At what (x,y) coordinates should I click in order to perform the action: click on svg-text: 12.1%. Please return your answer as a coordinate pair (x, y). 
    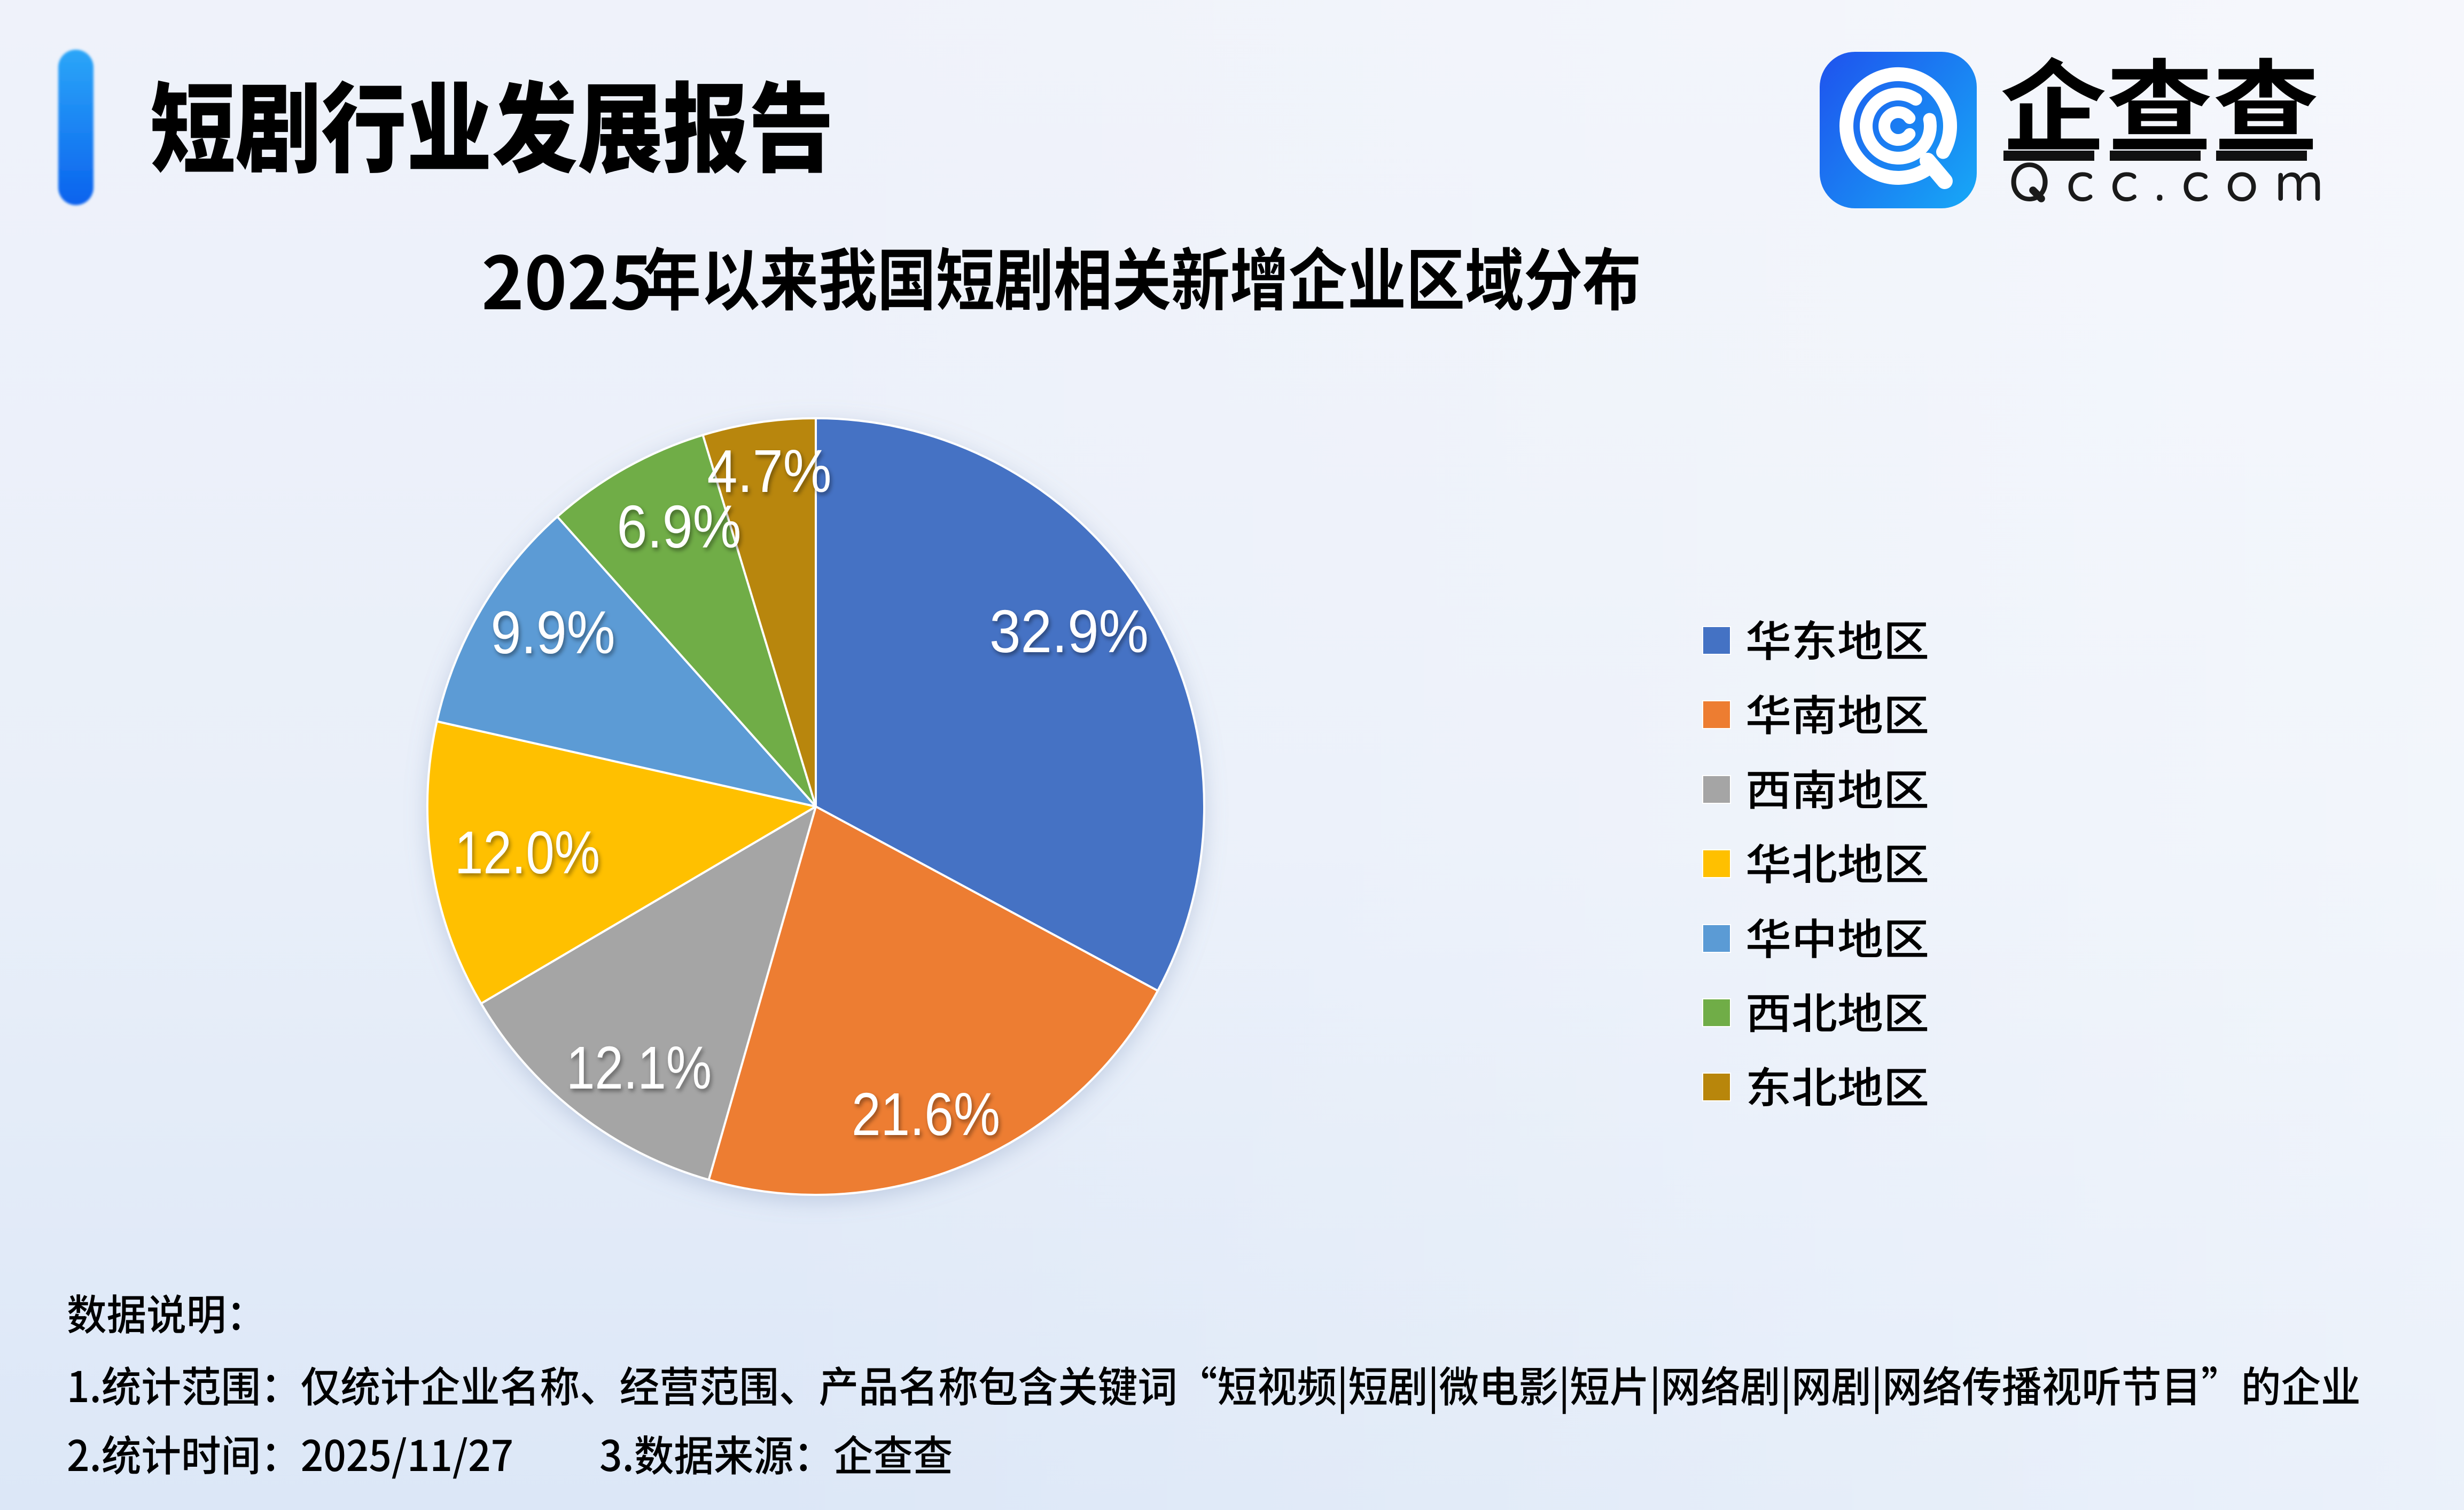
    Looking at the image, I should click on (639, 1067).